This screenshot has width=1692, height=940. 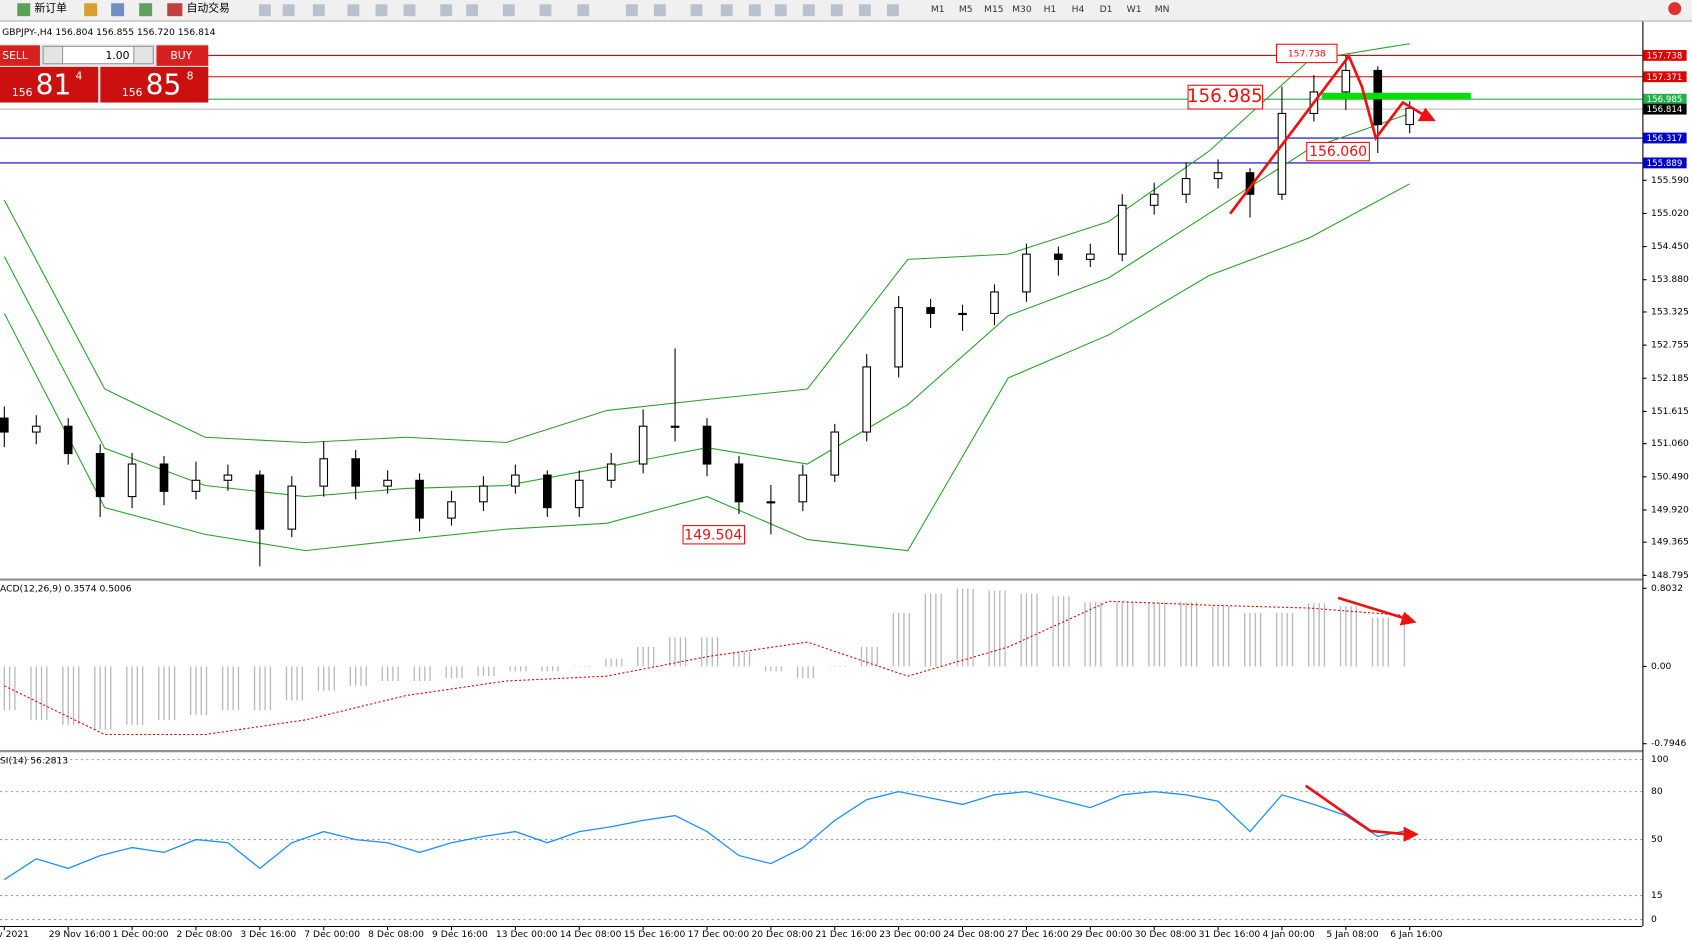 What do you see at coordinates (938, 9) in the screenshot?
I see `timeframe-button: M1` at bounding box center [938, 9].